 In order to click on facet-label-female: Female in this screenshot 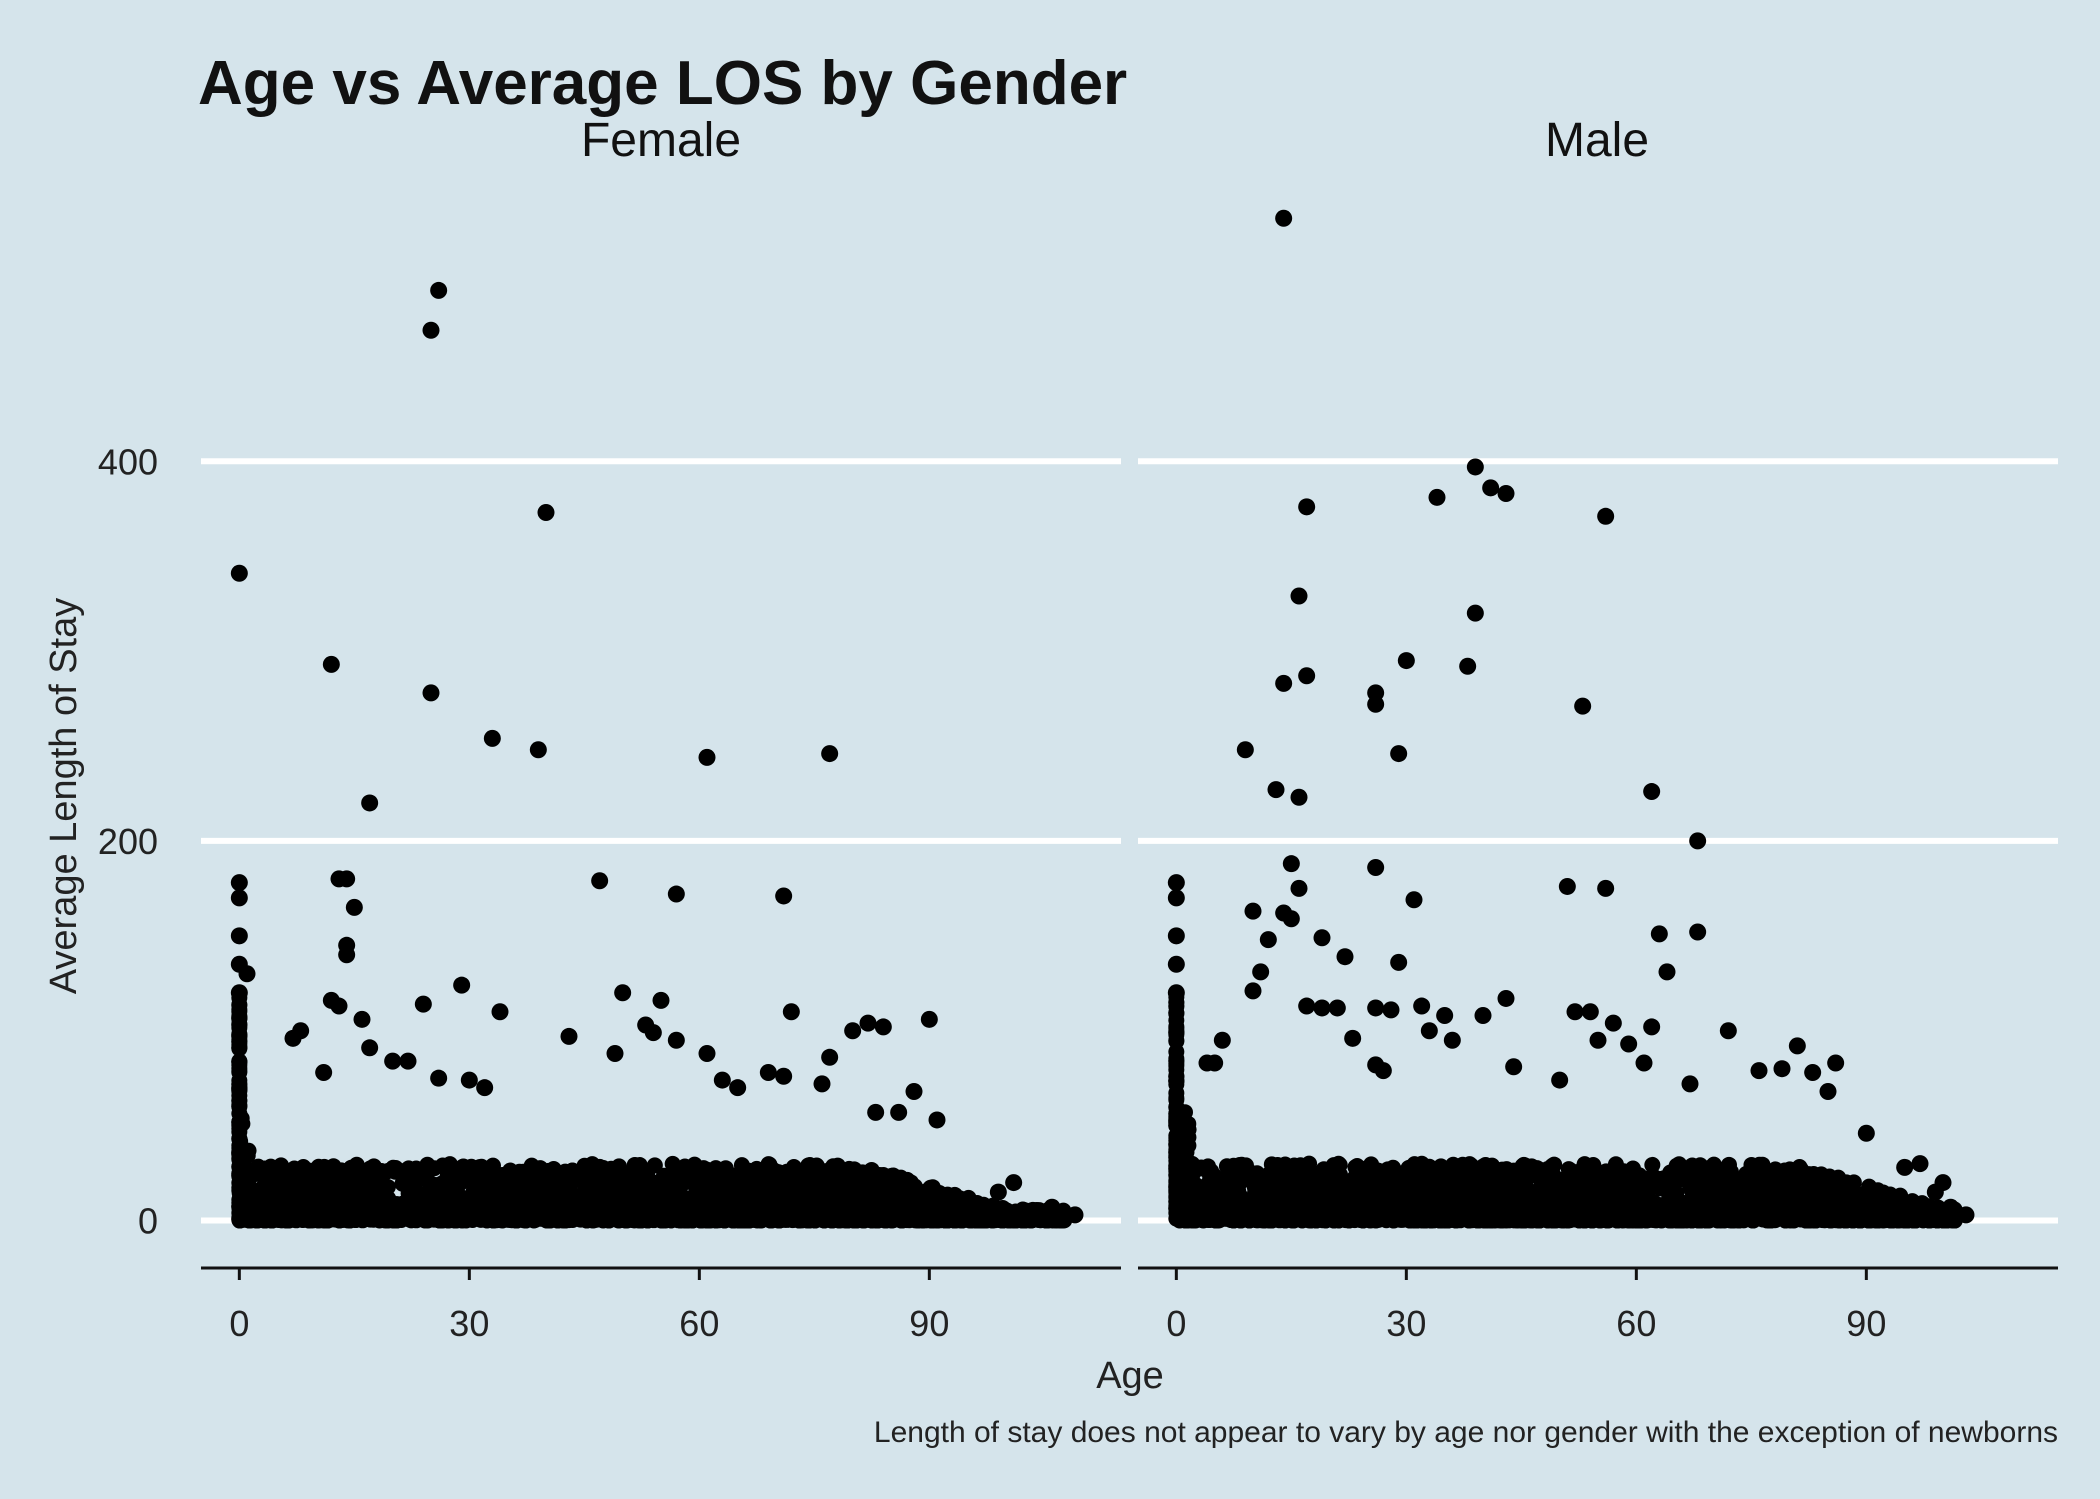, I will do `click(661, 140)`.